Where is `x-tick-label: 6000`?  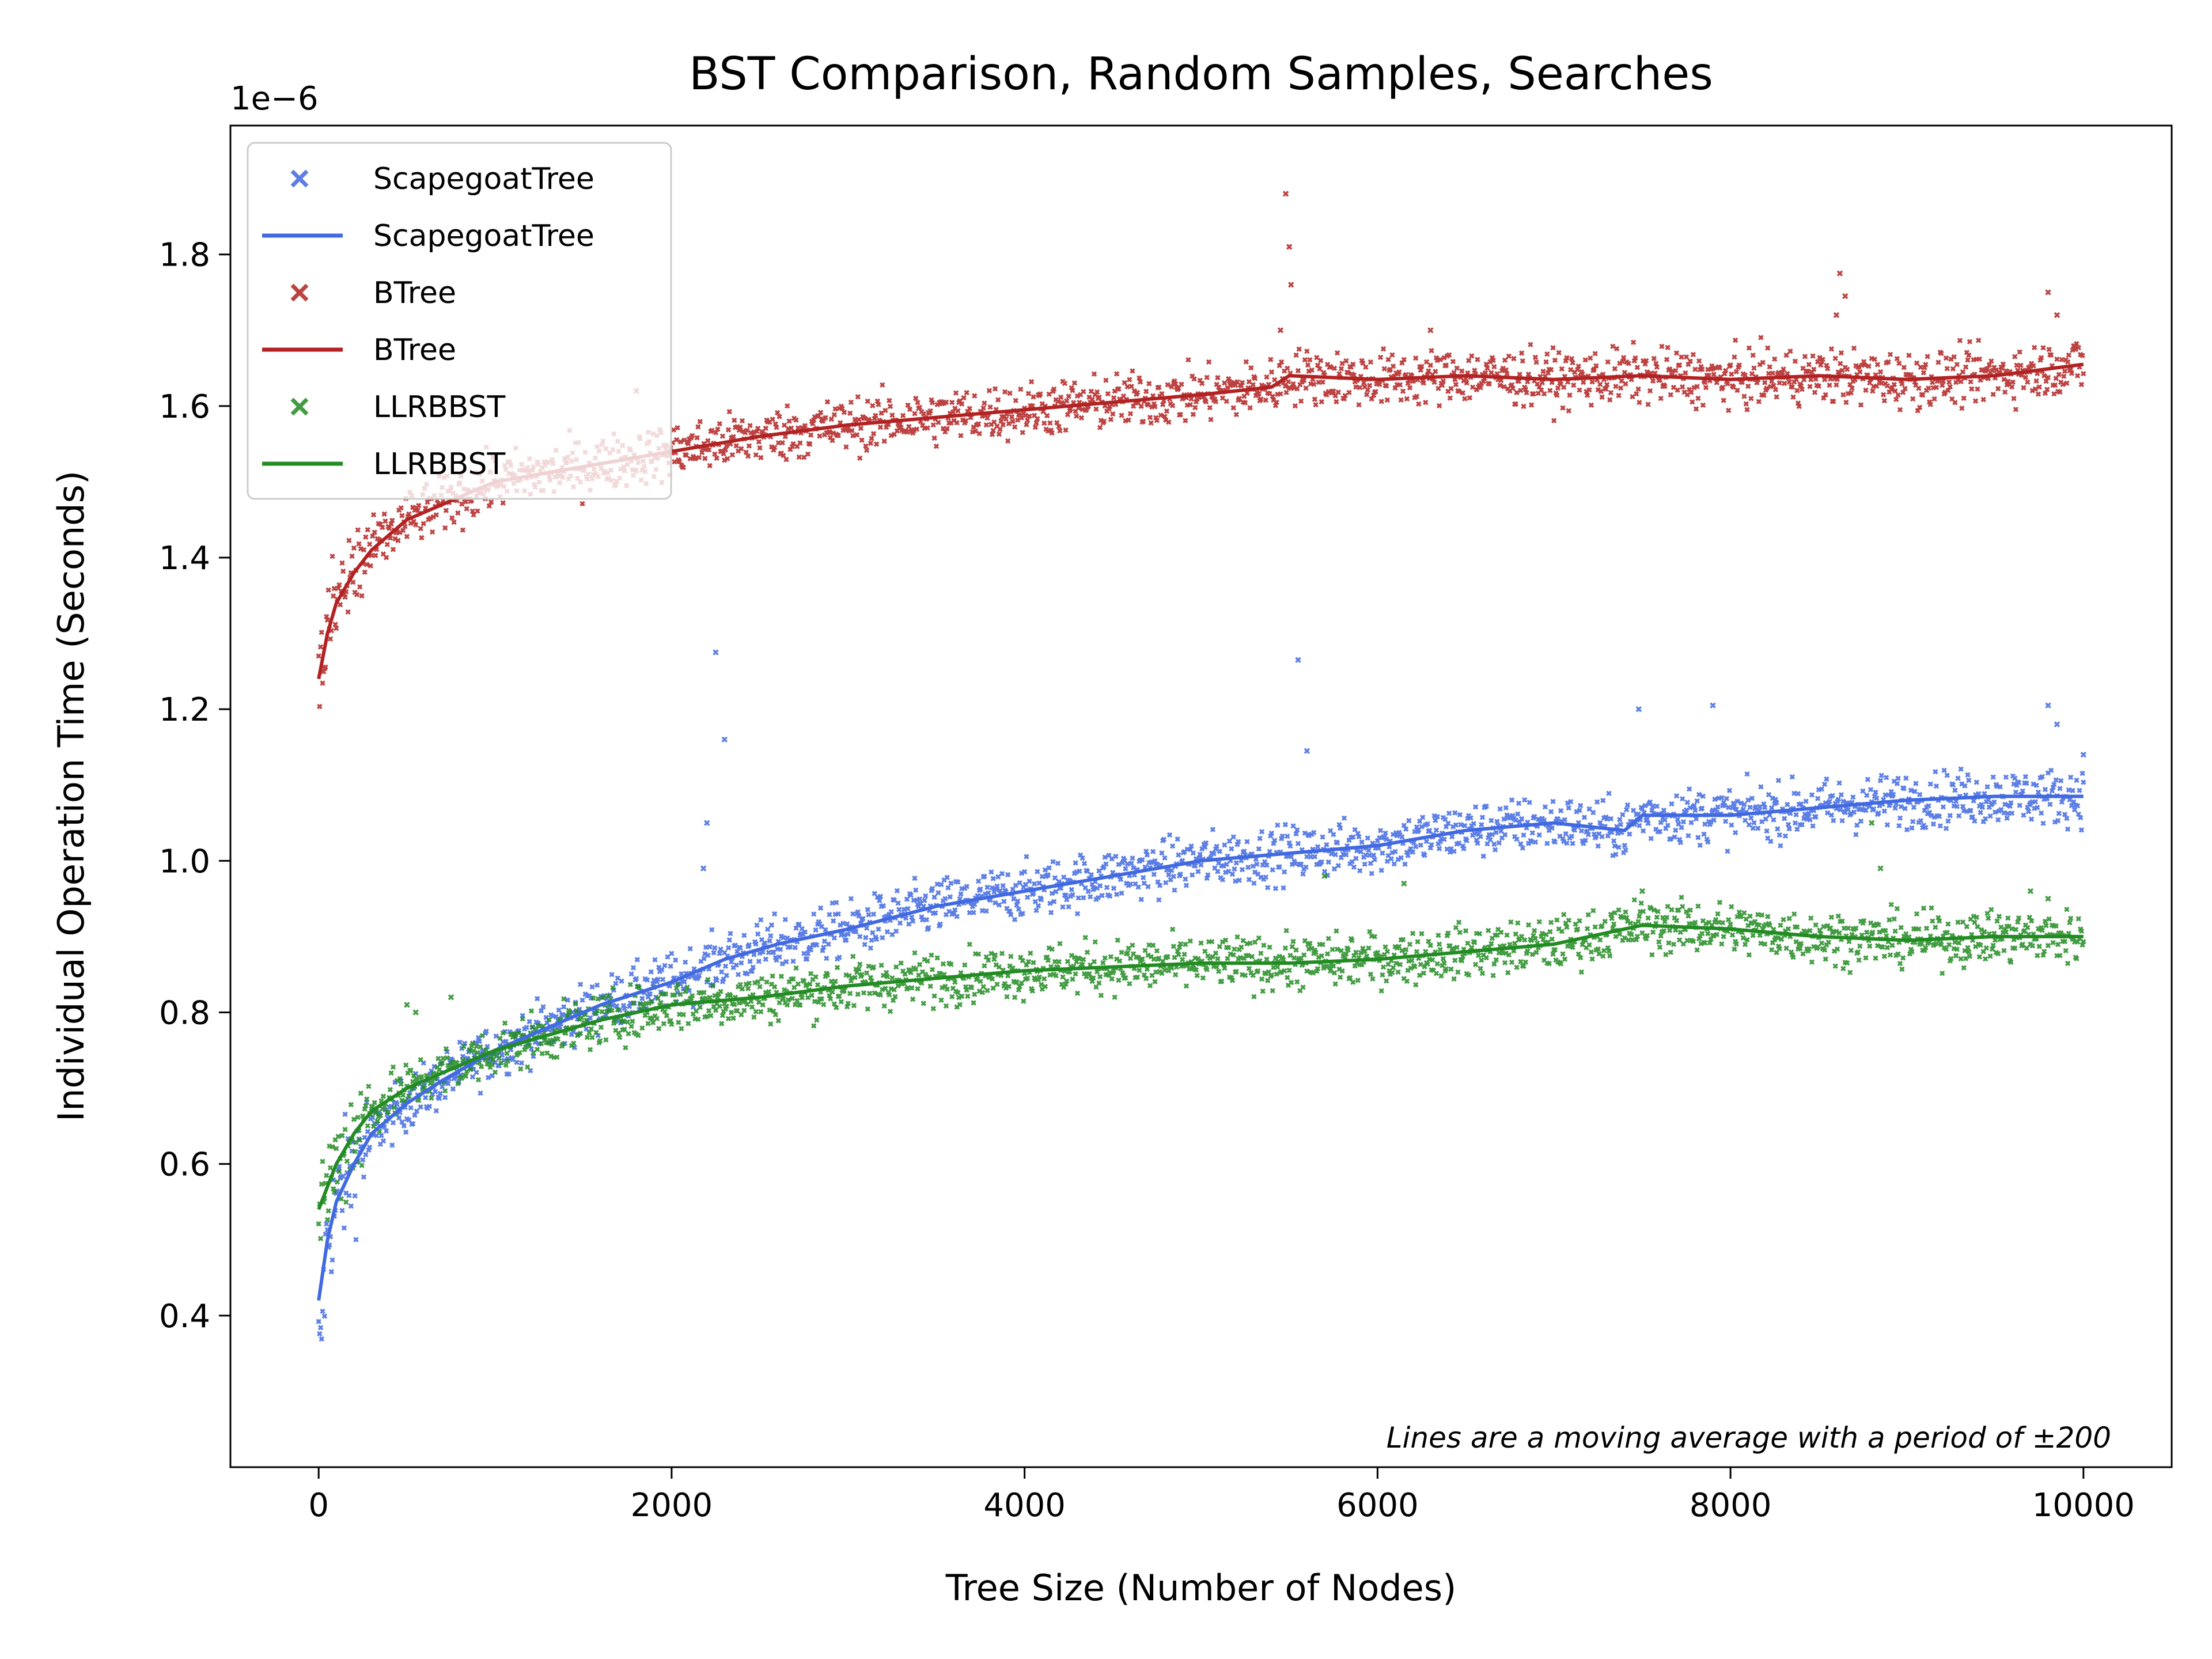
x-tick-label: 6000 is located at coordinates (1377, 1505).